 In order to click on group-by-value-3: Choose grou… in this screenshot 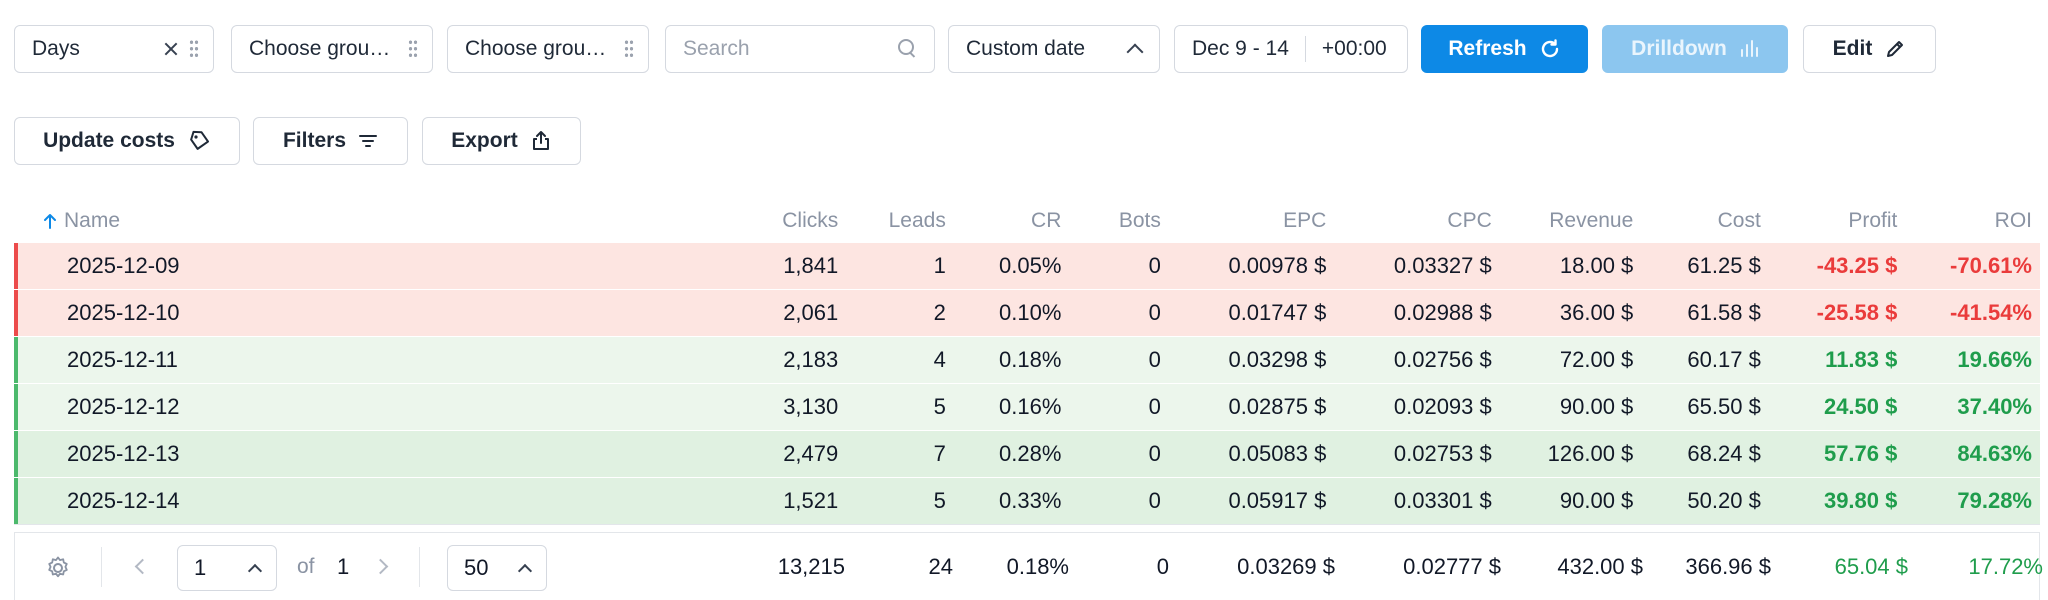, I will do `click(536, 48)`.